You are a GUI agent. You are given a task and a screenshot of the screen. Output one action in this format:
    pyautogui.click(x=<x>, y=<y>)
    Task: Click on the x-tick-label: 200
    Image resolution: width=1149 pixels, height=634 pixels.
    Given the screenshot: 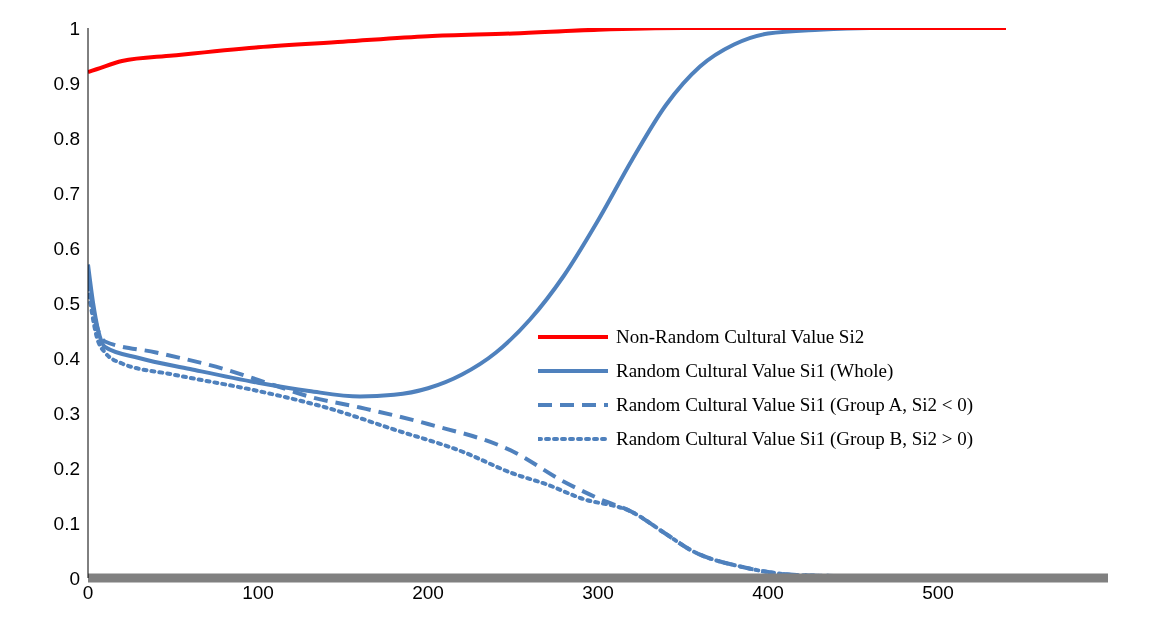 What is the action you would take?
    pyautogui.click(x=428, y=593)
    